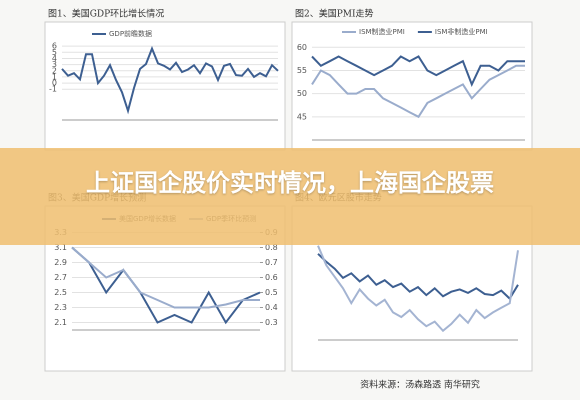 The height and width of the screenshot is (400, 580). What do you see at coordinates (60, 292) in the screenshot?
I see `y-tick-label: 2.5` at bounding box center [60, 292].